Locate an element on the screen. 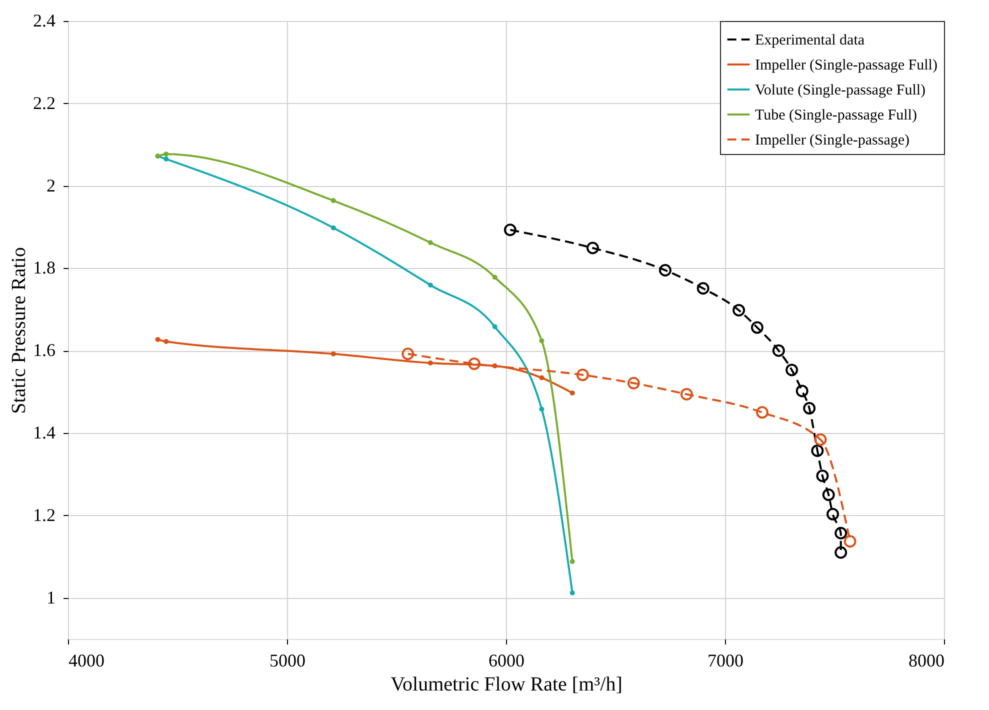  x-axis-title: Volumetric Flow Rate [m³/h] is located at coordinates (506, 685).